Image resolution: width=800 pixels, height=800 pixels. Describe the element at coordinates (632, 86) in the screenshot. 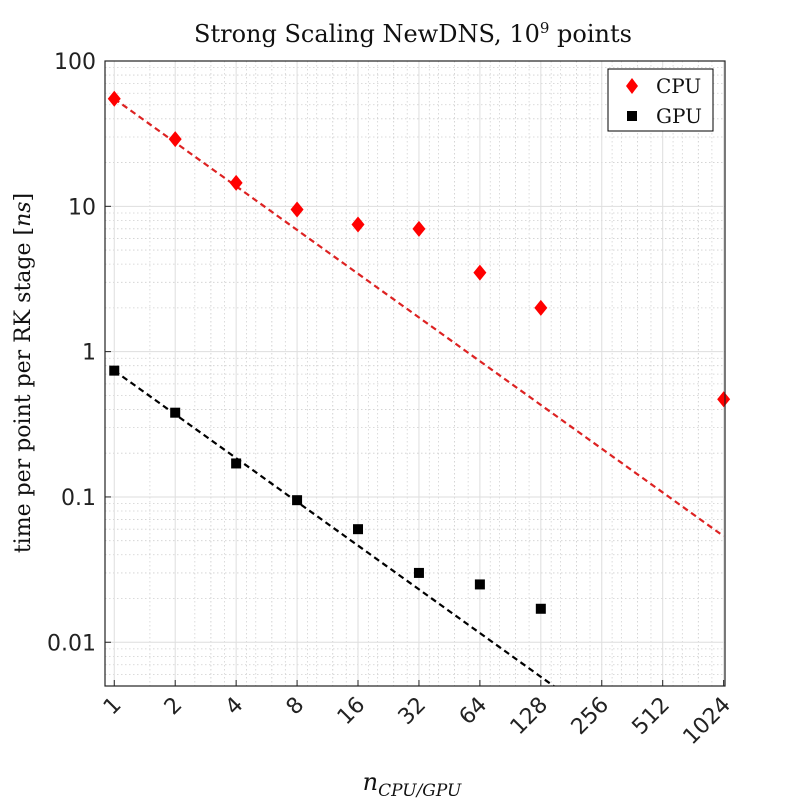

I see `legend-cpu-marker` at that location.